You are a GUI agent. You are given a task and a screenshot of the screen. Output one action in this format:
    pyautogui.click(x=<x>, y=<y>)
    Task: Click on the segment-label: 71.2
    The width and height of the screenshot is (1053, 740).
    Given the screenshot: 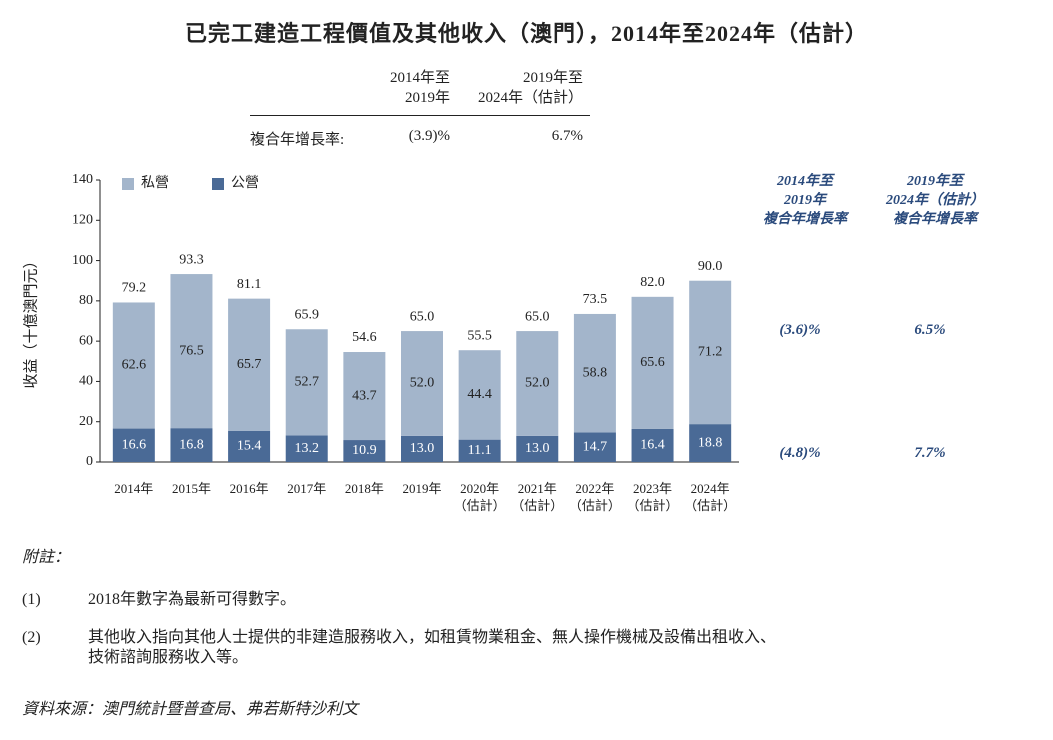 What is the action you would take?
    pyautogui.click(x=710, y=352)
    